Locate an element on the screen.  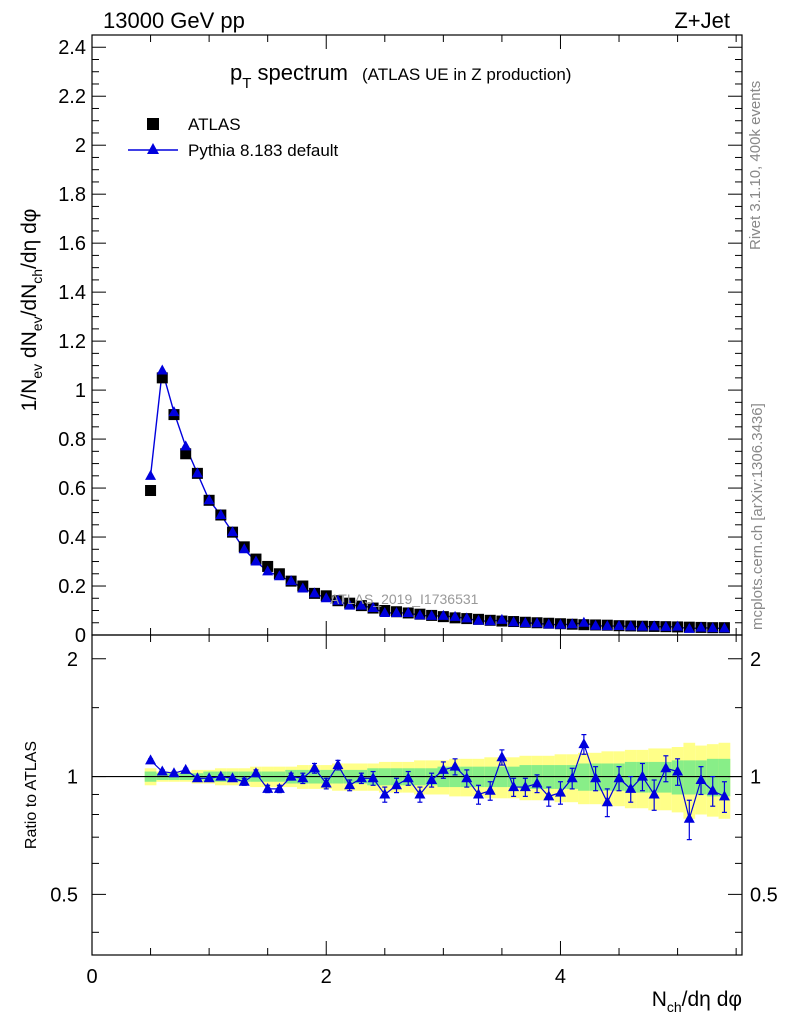
main-ytick-label: 1.2 is located at coordinates (72, 342).